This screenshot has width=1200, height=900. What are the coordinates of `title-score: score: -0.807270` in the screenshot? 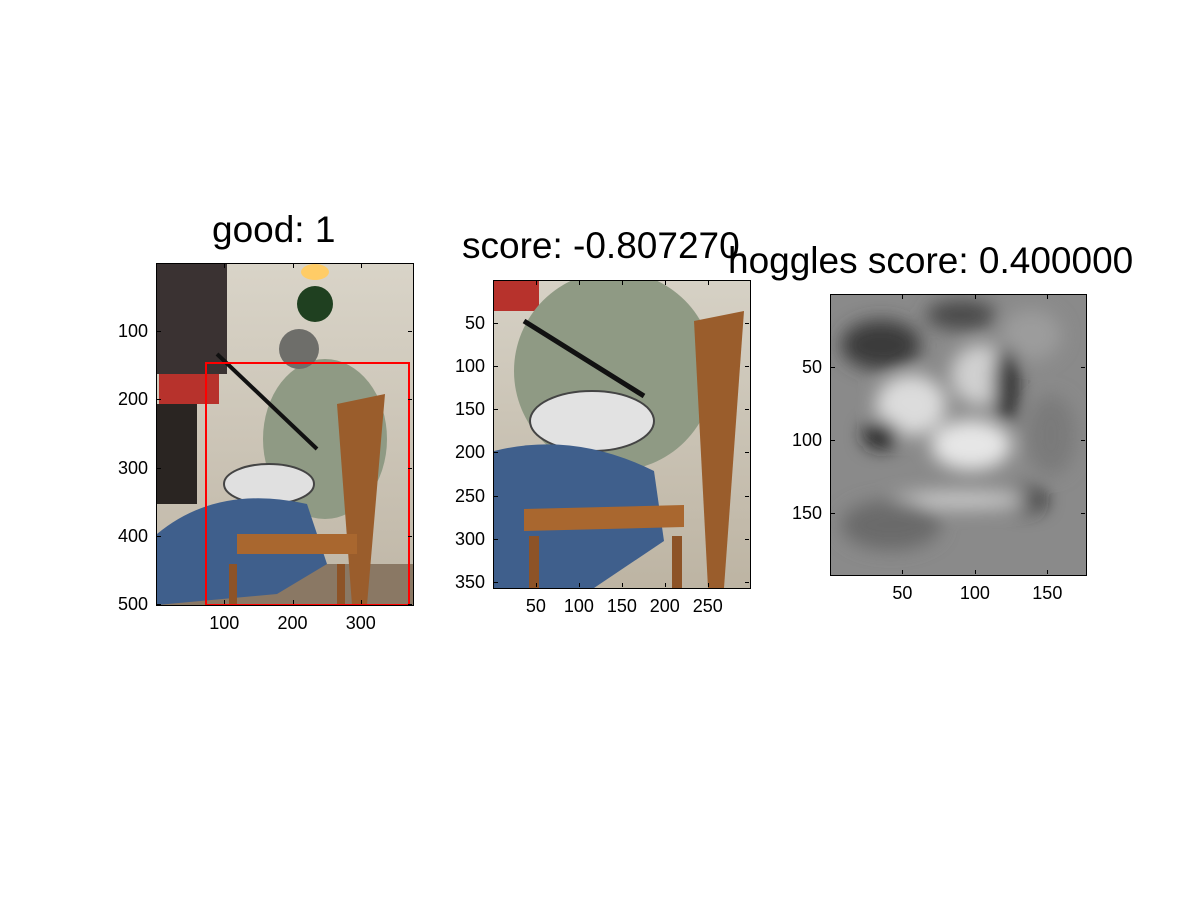 It's located at (601, 245).